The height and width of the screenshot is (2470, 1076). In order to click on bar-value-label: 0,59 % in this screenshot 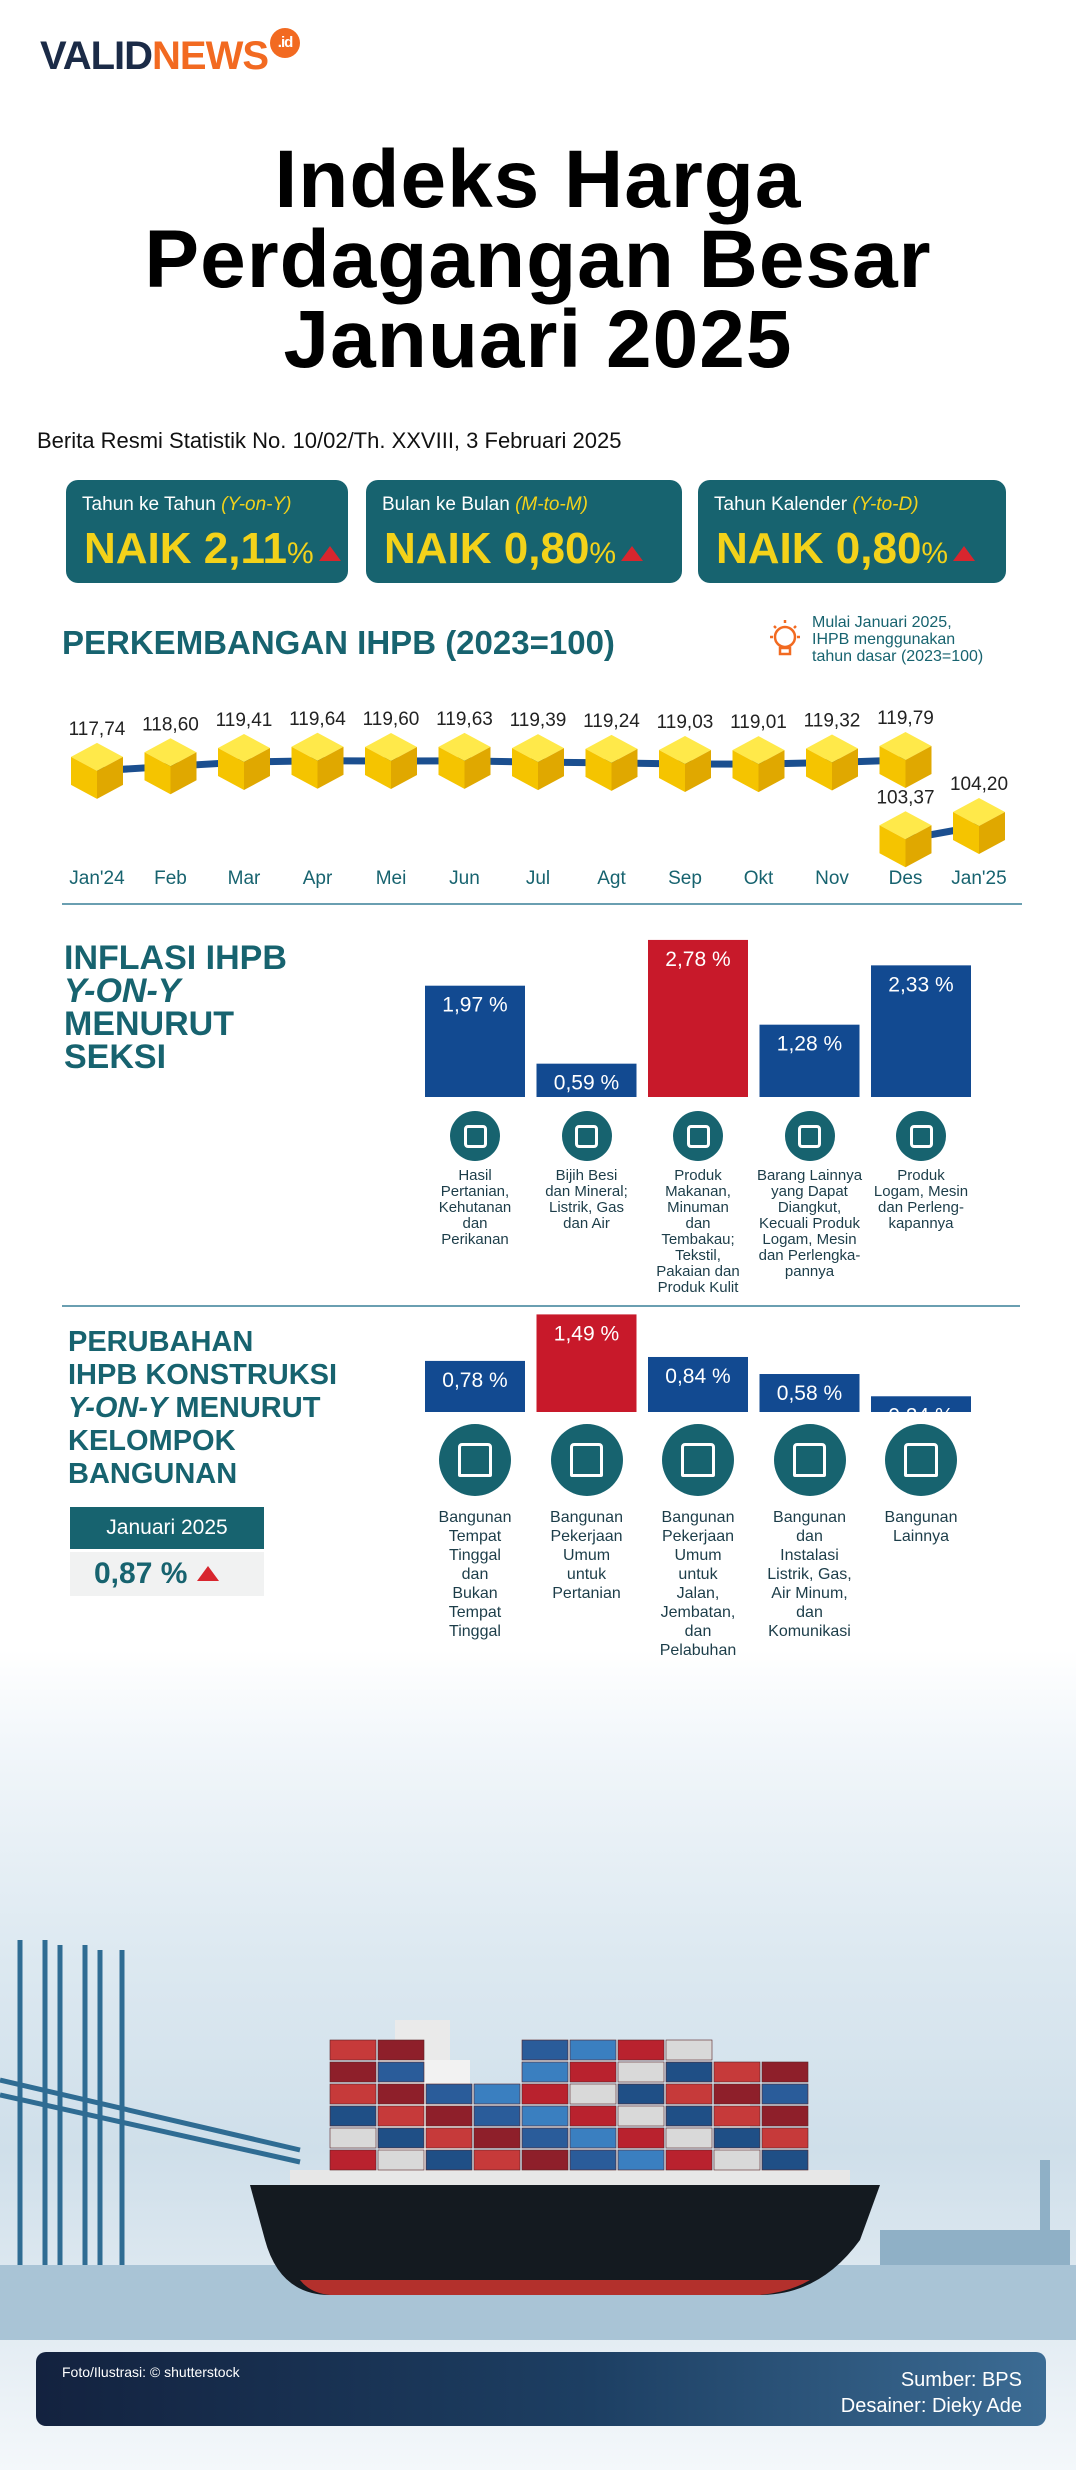, I will do `click(586, 1083)`.